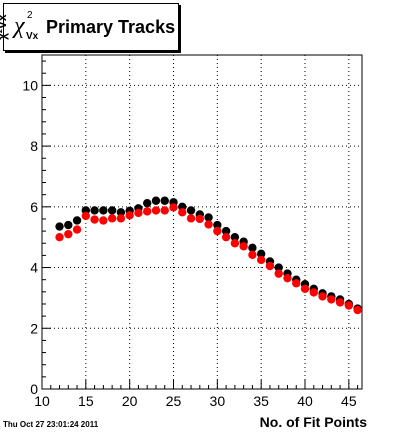  I want to click on title-symbol: χ, so click(19, 26).